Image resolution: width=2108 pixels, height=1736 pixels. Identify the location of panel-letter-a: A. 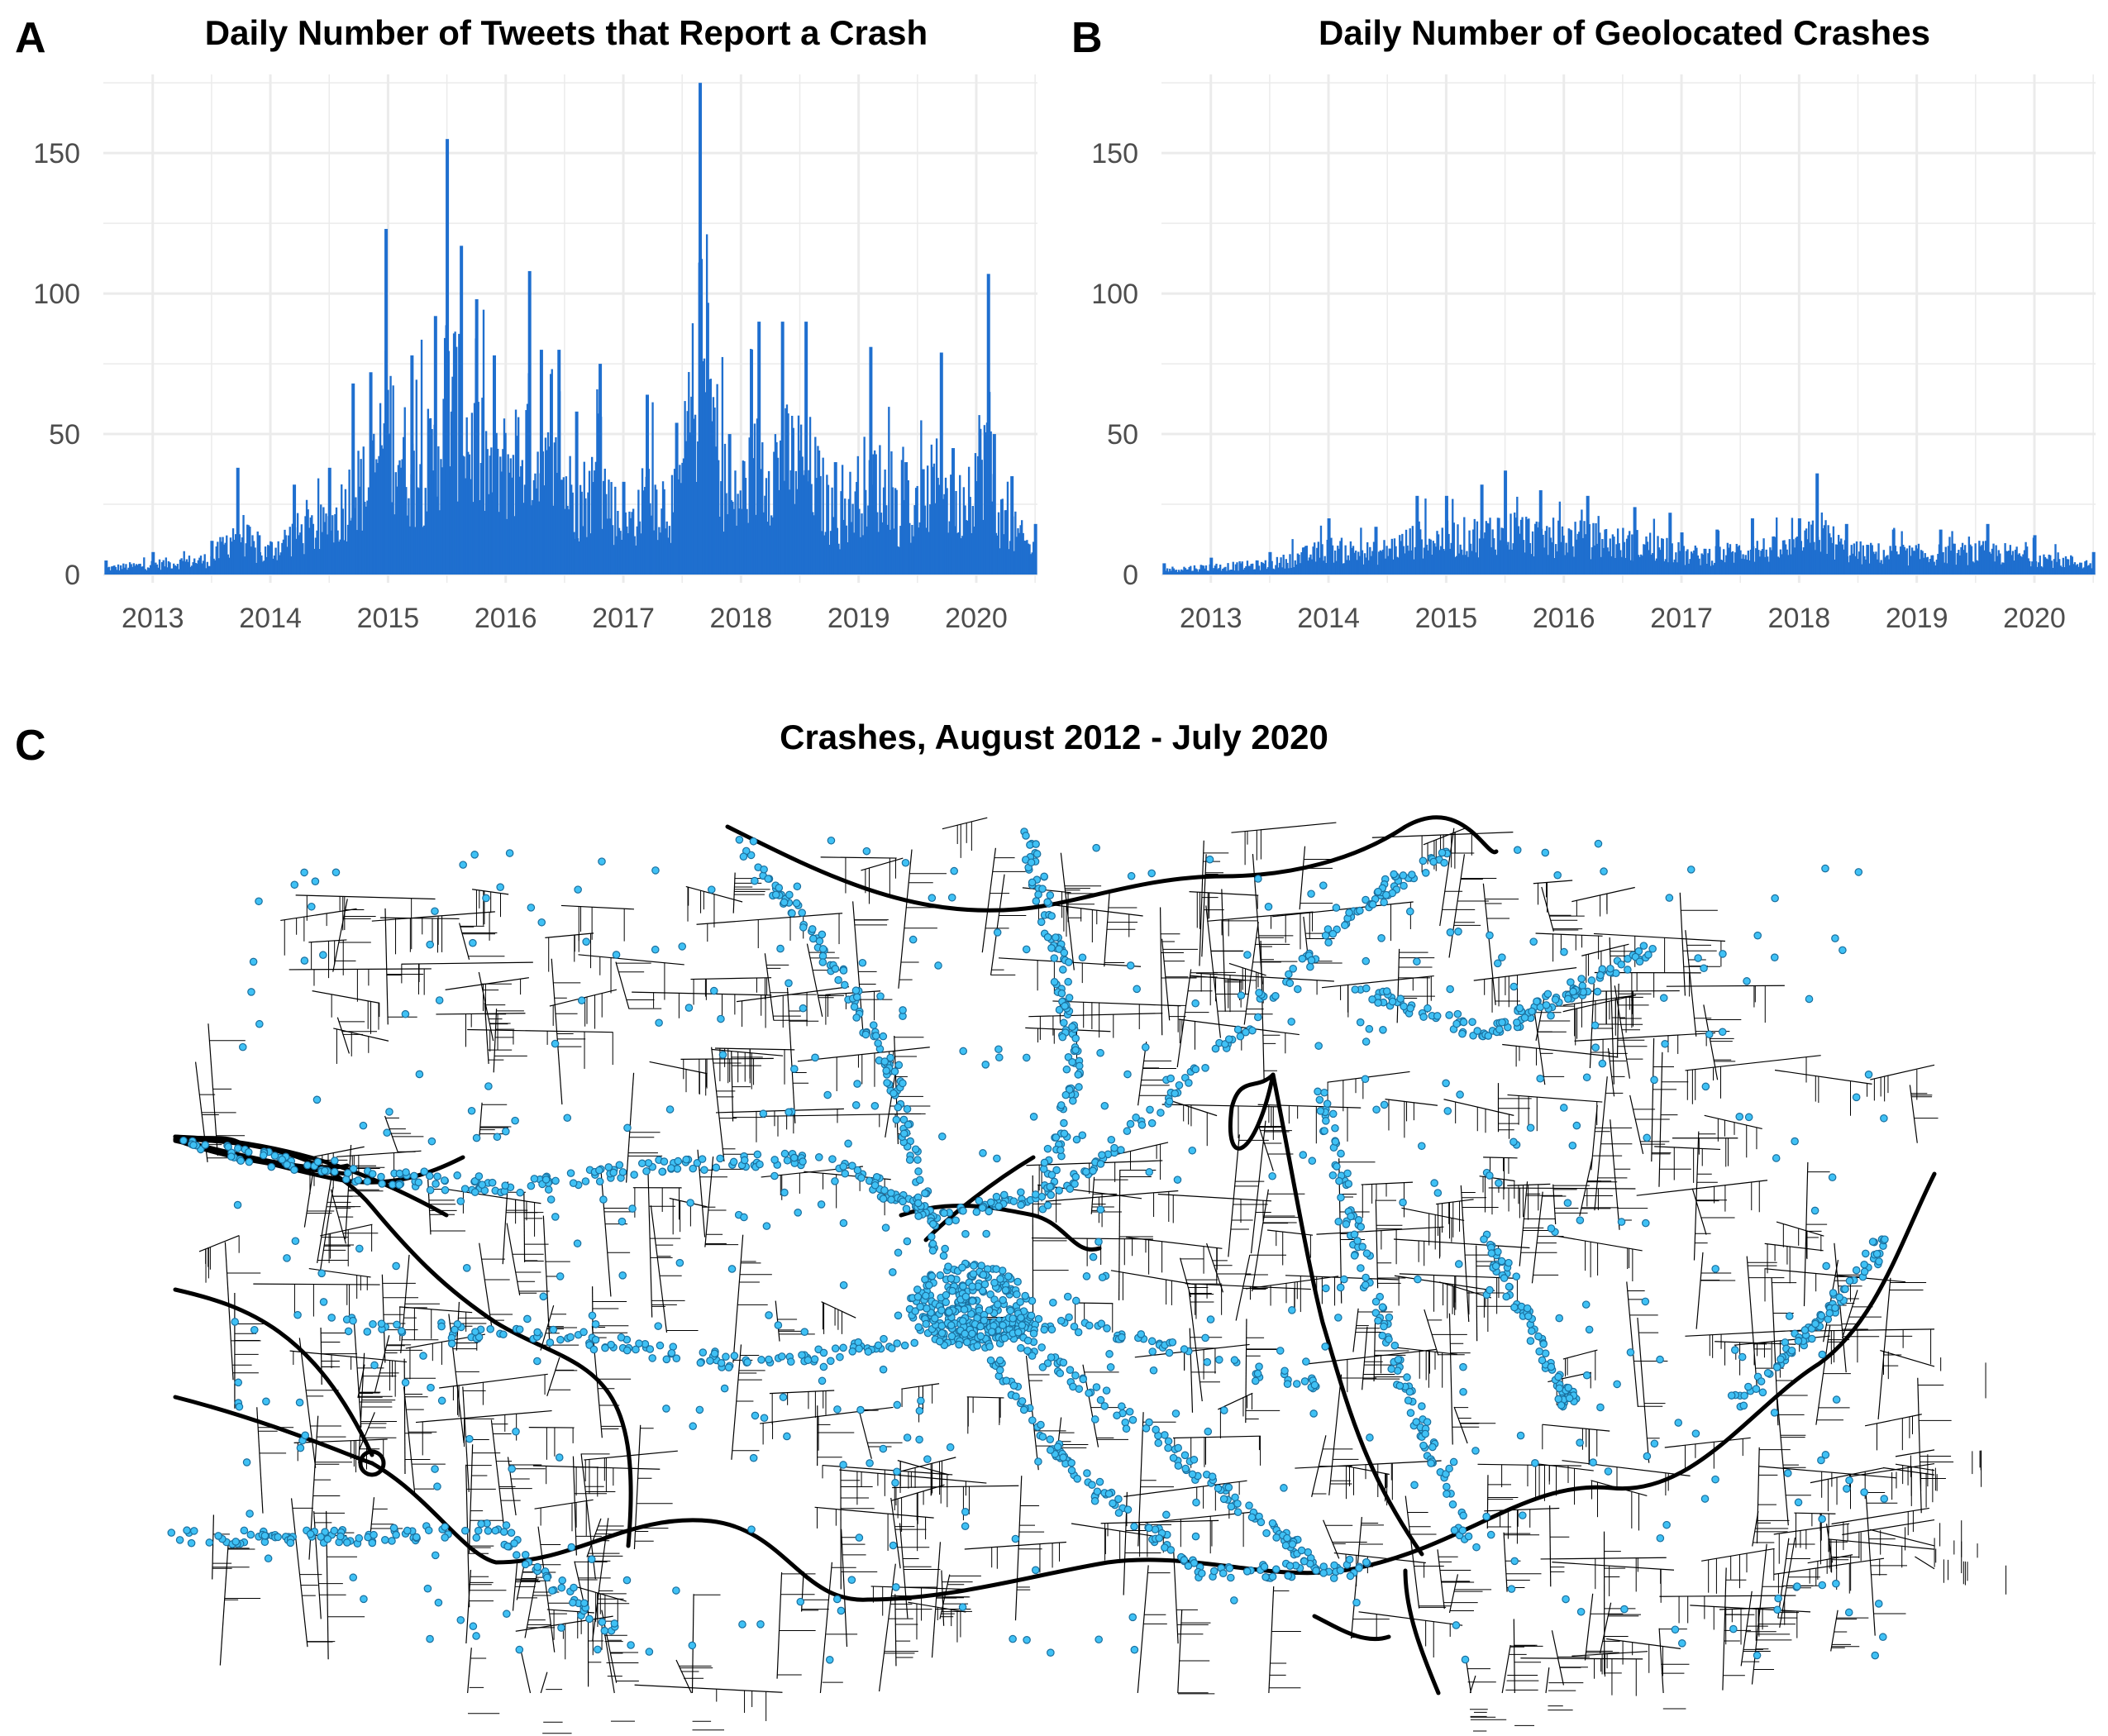
(31, 38).